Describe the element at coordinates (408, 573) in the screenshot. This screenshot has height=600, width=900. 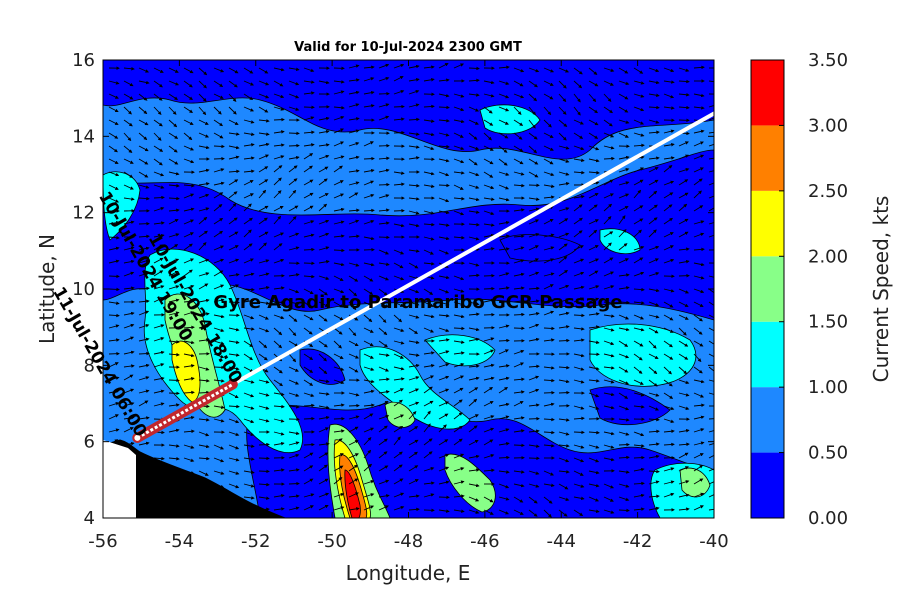
I see `x-axis-label: Longitude, E` at that location.